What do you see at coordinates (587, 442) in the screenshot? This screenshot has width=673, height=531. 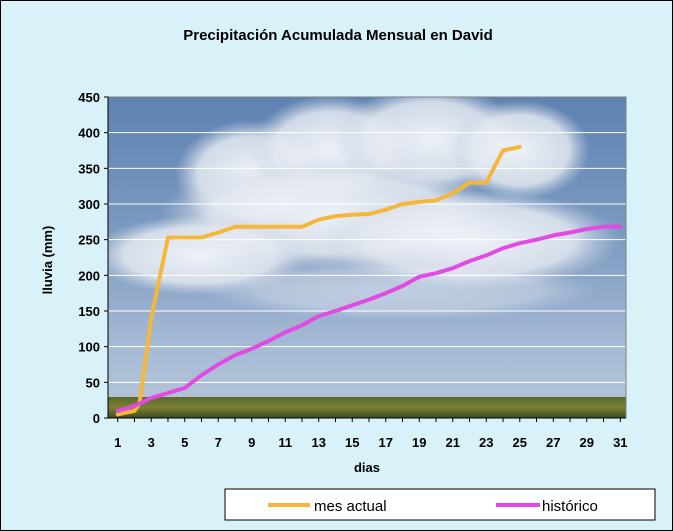 I see `x-tick-label: 29` at bounding box center [587, 442].